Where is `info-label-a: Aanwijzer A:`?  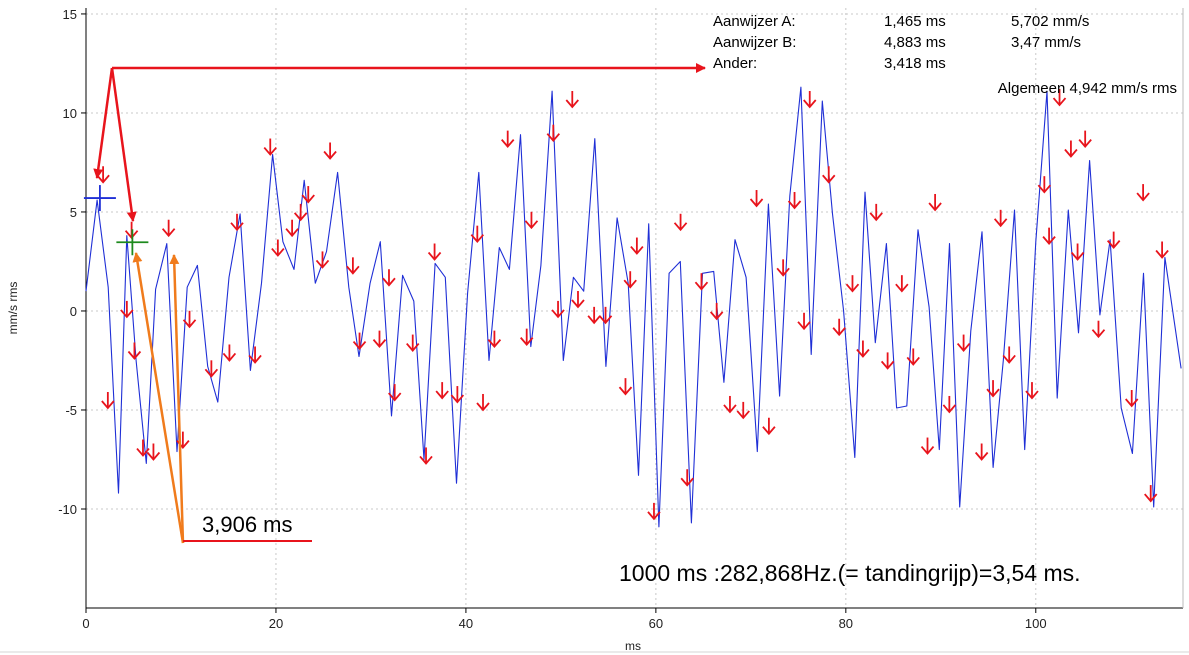
info-label-a: Aanwijzer A: is located at coordinates (754, 21).